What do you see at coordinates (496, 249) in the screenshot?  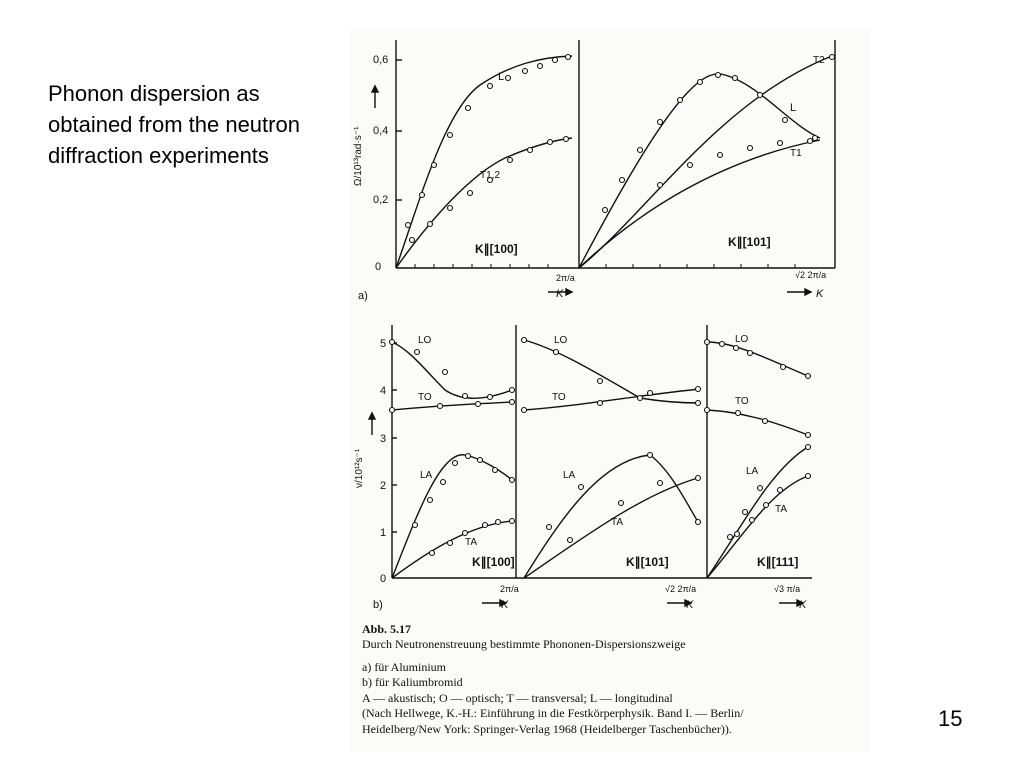 I see `fig-a-panel1-label: K∥[100]` at bounding box center [496, 249].